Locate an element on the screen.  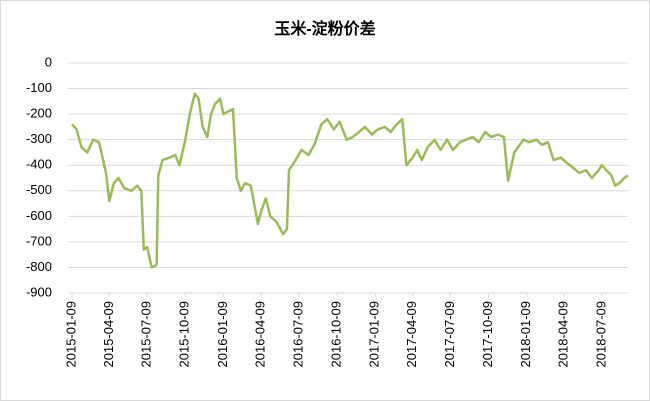
x-tick-label: 2016-04-09 is located at coordinates (260, 334).